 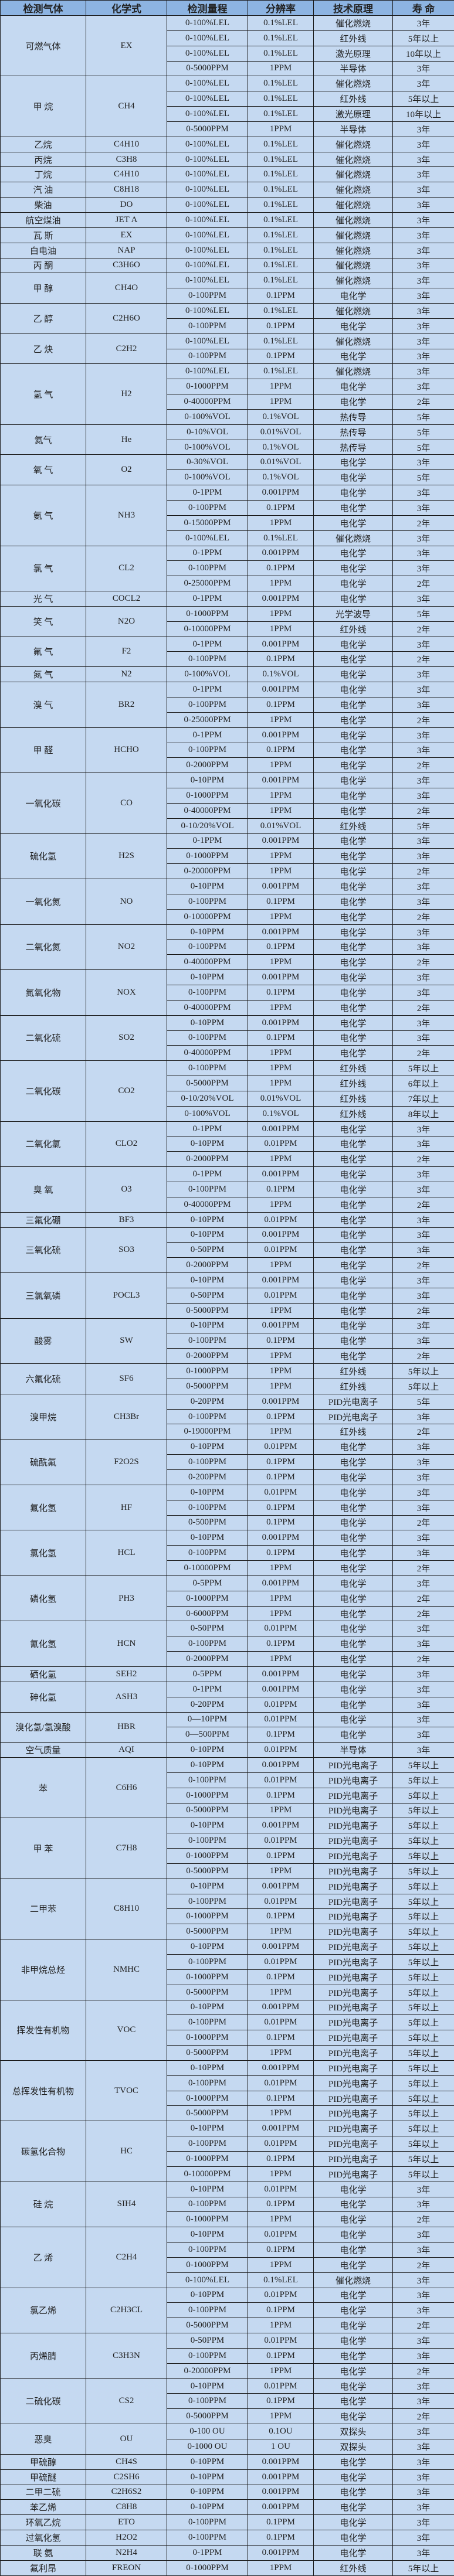 I want to click on gas-name-cell: 甲硫醇, so click(x=43, y=2461).